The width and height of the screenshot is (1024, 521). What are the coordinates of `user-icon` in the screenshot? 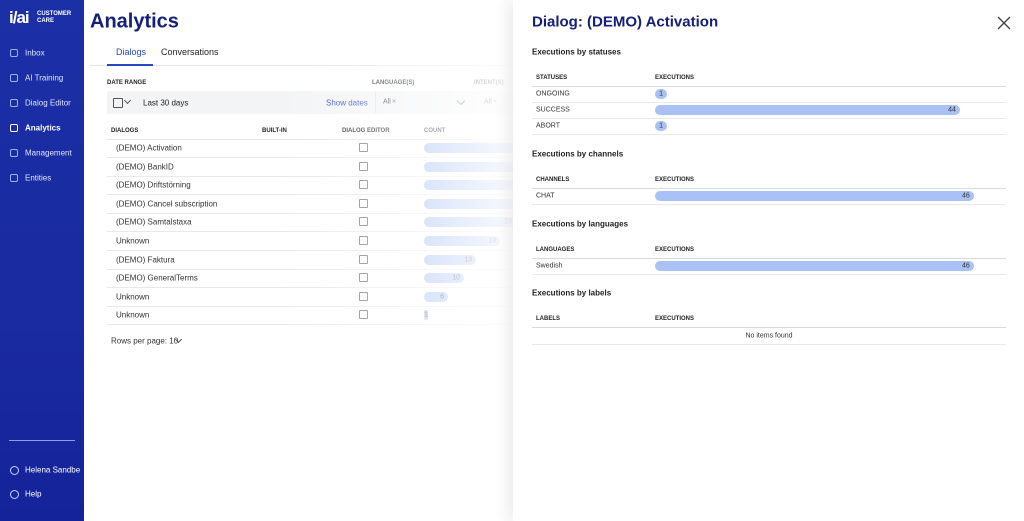 It's located at (14, 470).